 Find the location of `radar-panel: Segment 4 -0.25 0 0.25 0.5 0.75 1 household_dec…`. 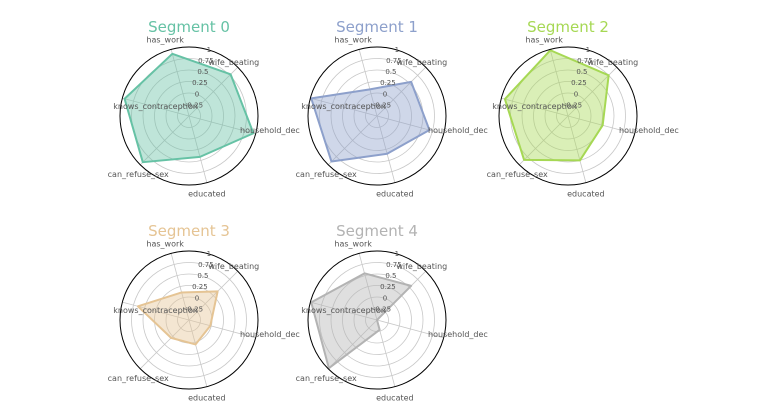

radar-panel: Segment 4 -0.25 0 0.25 0.5 0.75 1 household_dec… is located at coordinates (392, 312).